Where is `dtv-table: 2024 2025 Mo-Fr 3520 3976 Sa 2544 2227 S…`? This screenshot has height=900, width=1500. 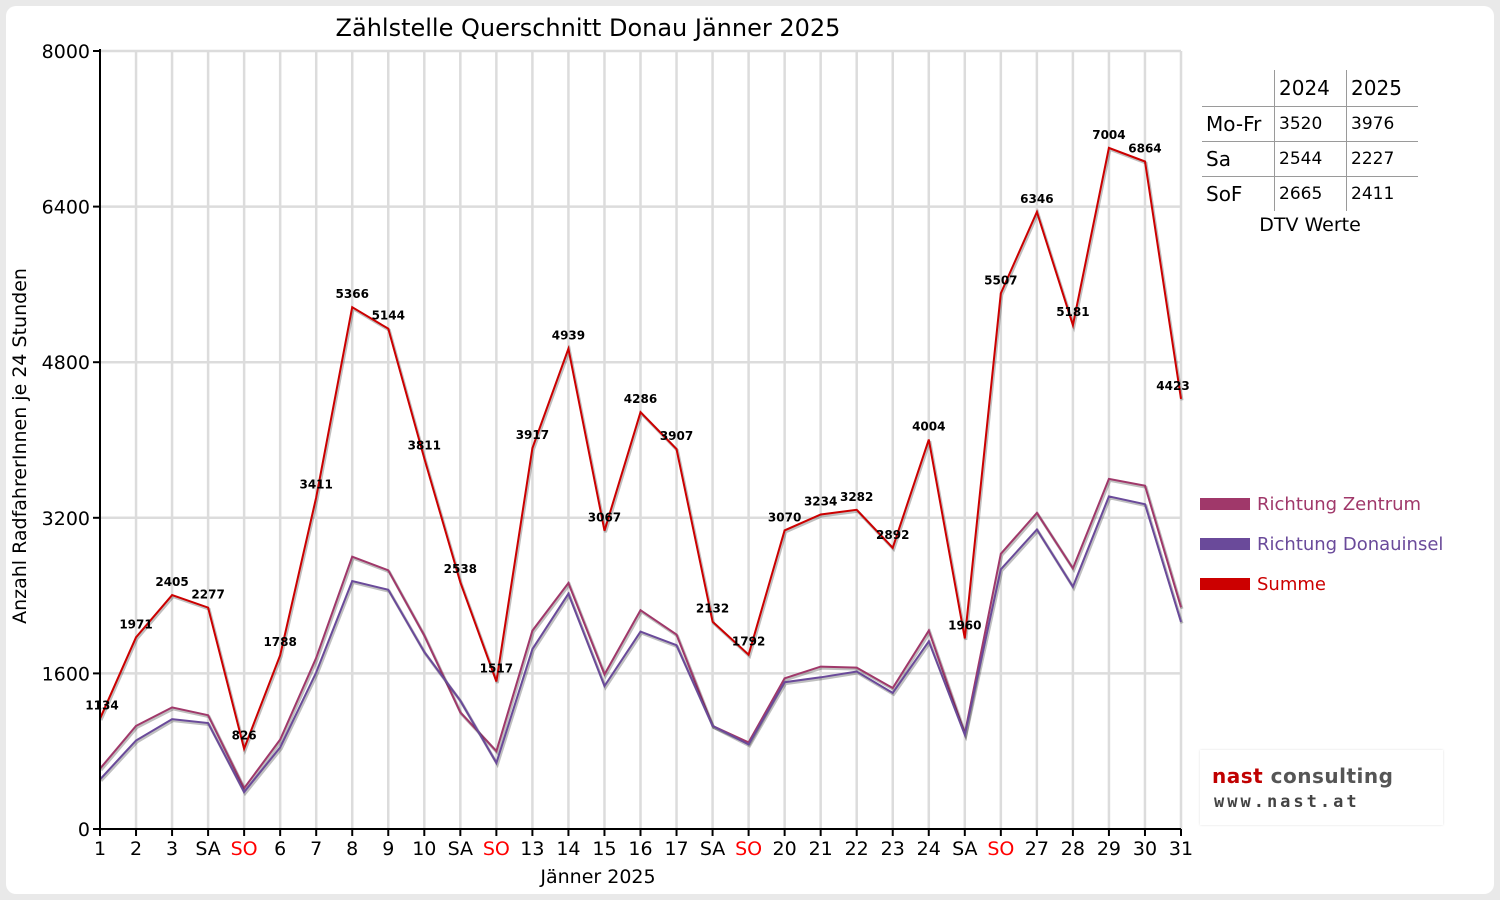
dtv-table: 2024 2025 Mo-Fr 3520 3976 Sa 2544 2227 S… is located at coordinates (1310, 140).